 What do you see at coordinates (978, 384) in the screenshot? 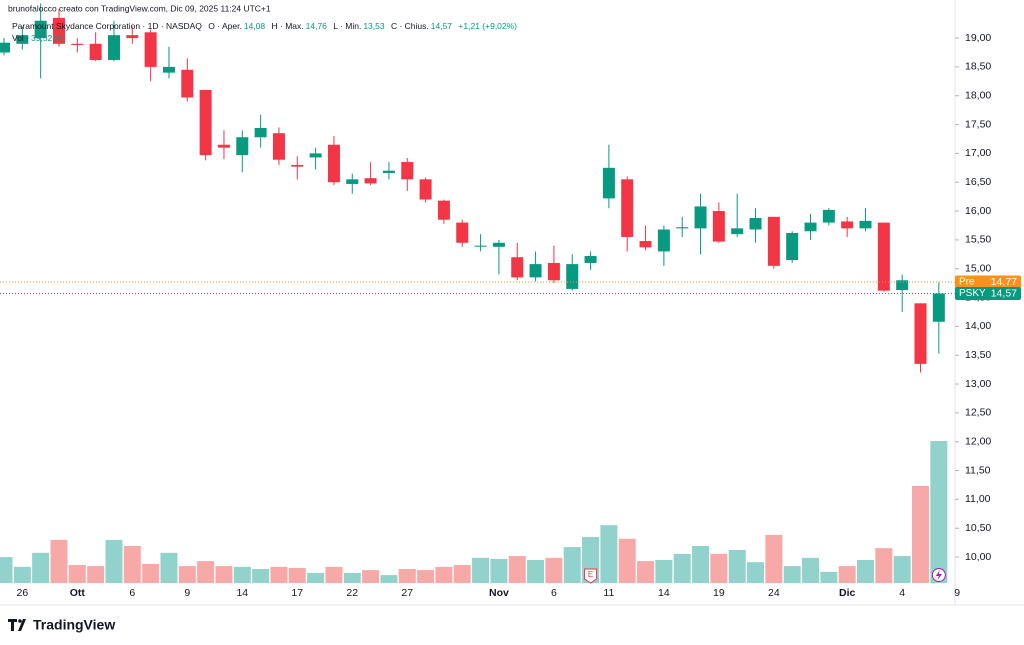
I see `y-tick-label: 13,00` at bounding box center [978, 384].